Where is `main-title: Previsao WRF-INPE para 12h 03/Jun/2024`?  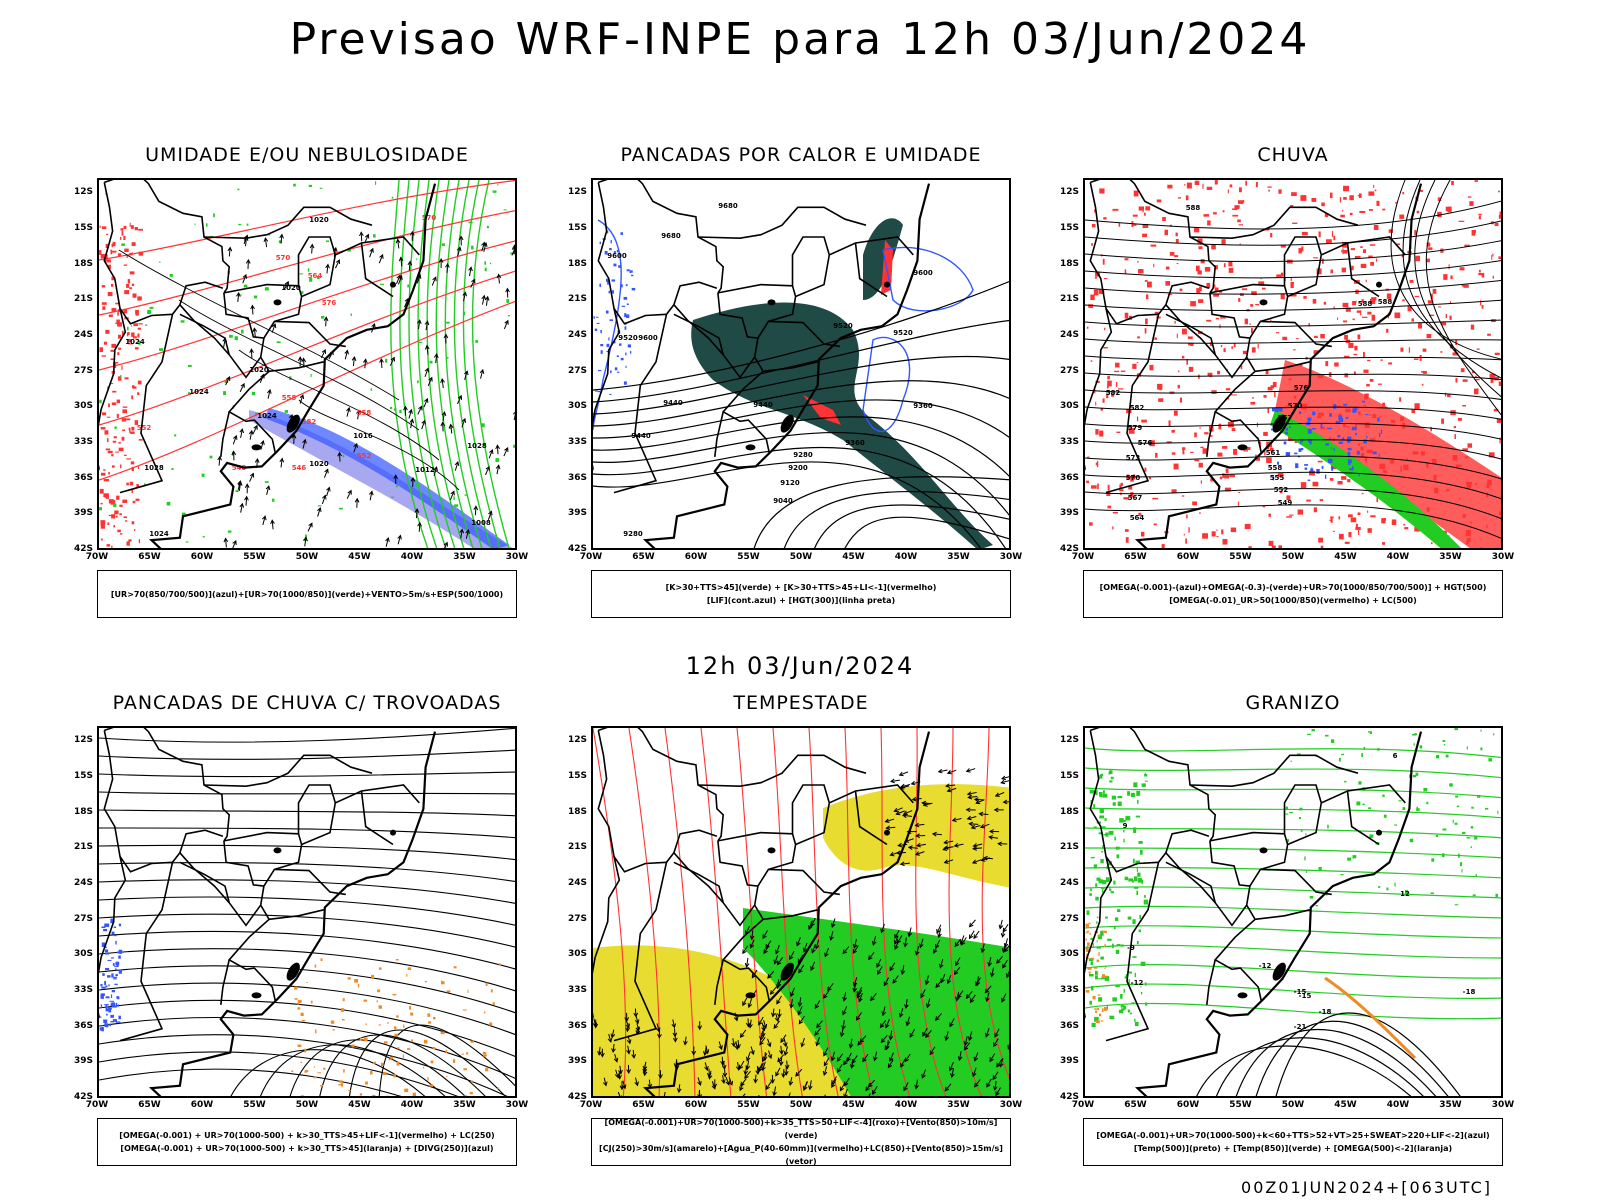
main-title: Previsao WRF-INPE para 12h 03/Jun/2024 is located at coordinates (800, 39).